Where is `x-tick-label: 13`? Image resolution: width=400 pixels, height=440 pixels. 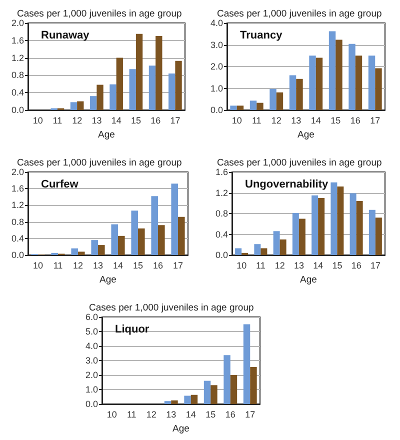 x-tick-label: 13 is located at coordinates (97, 121).